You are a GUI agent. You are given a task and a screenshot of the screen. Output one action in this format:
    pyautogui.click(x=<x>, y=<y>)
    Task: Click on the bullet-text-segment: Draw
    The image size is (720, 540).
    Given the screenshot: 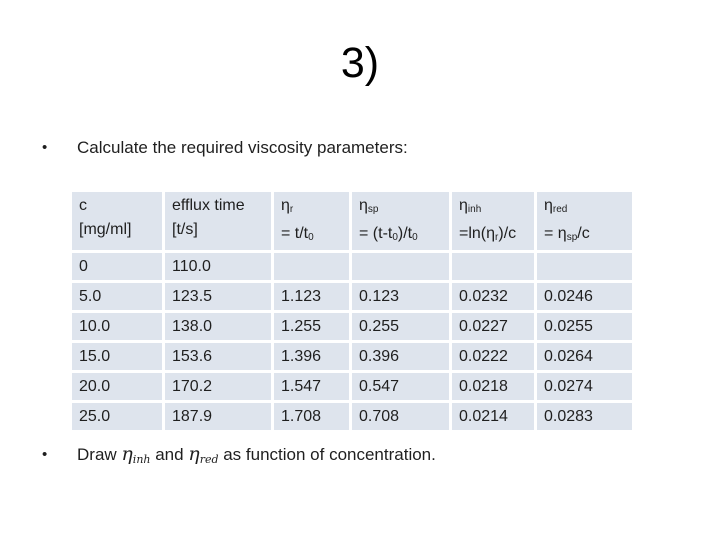 What is the action you would take?
    pyautogui.click(x=99, y=454)
    